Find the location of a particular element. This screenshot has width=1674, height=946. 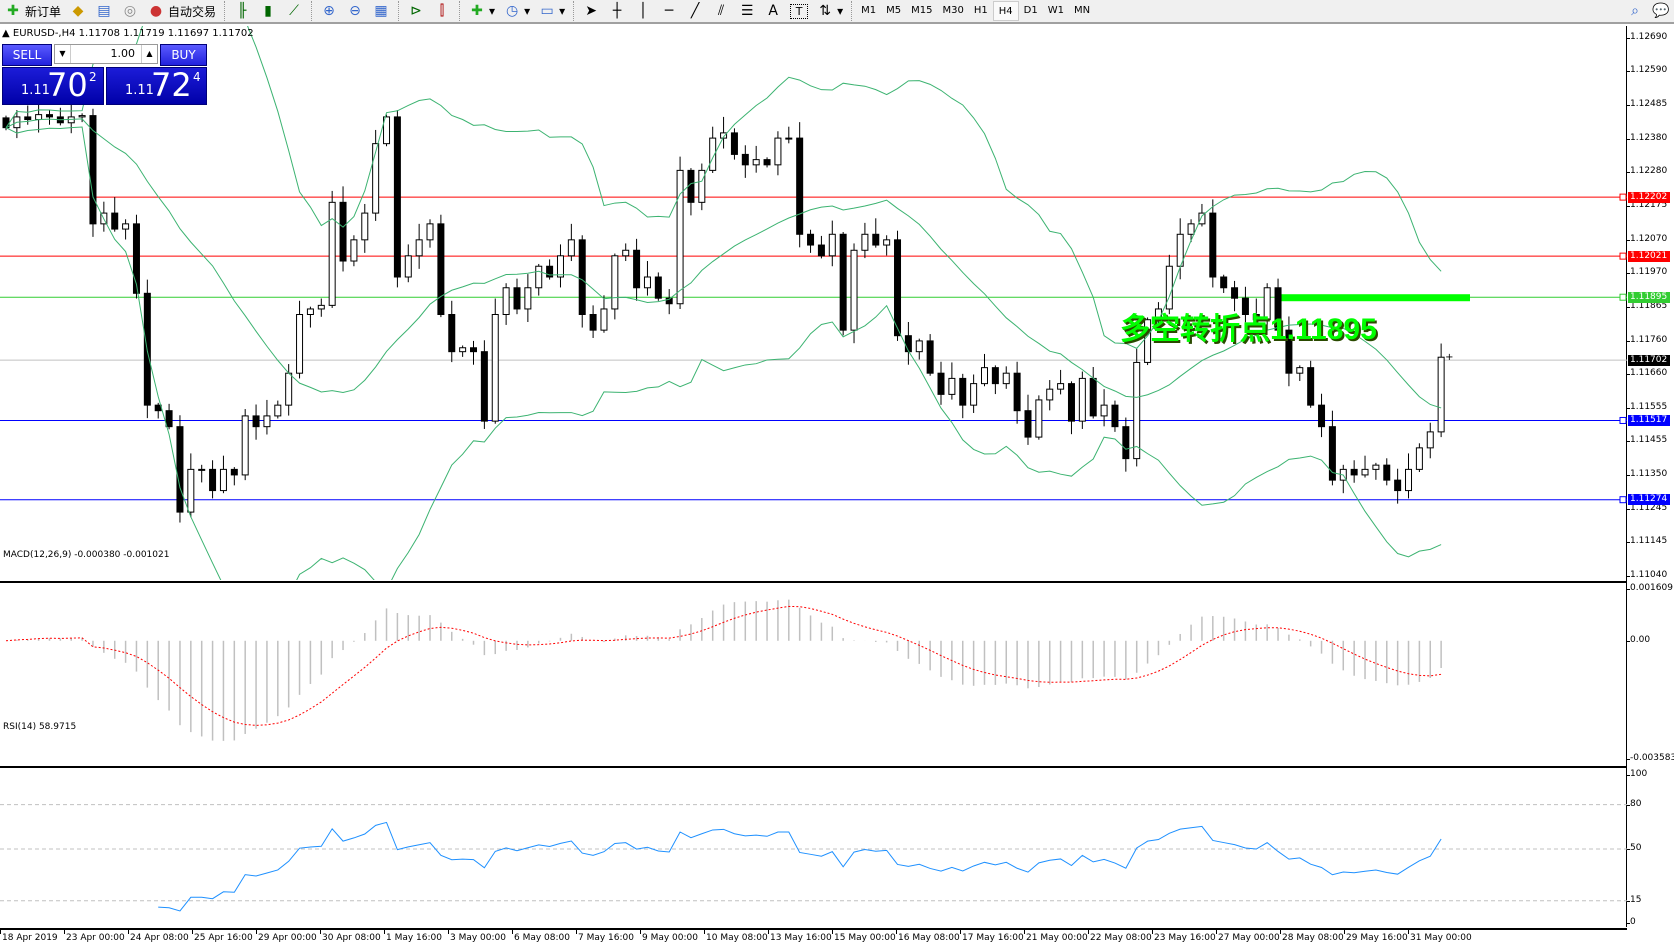

trendline-button: ╱ is located at coordinates (695, 11).